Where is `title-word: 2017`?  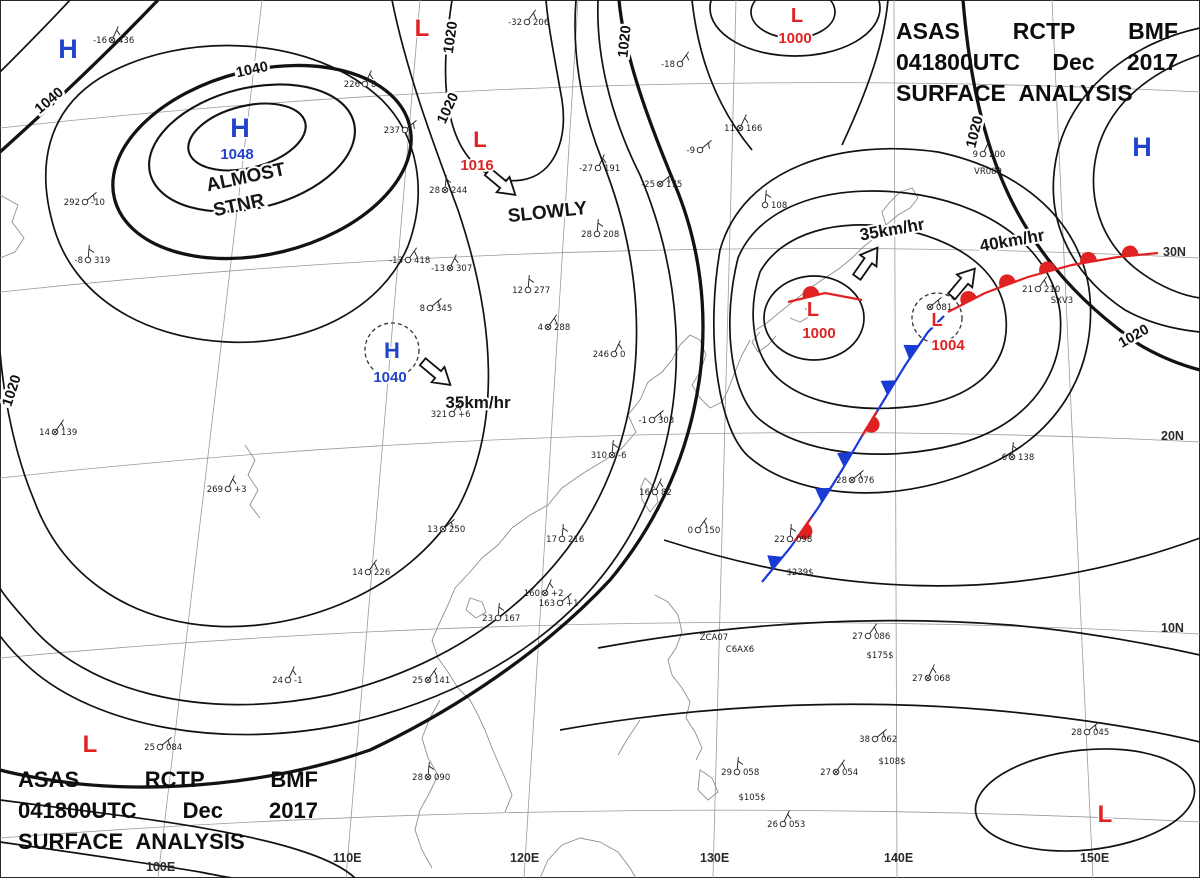
title-word: 2017 is located at coordinates (1152, 62).